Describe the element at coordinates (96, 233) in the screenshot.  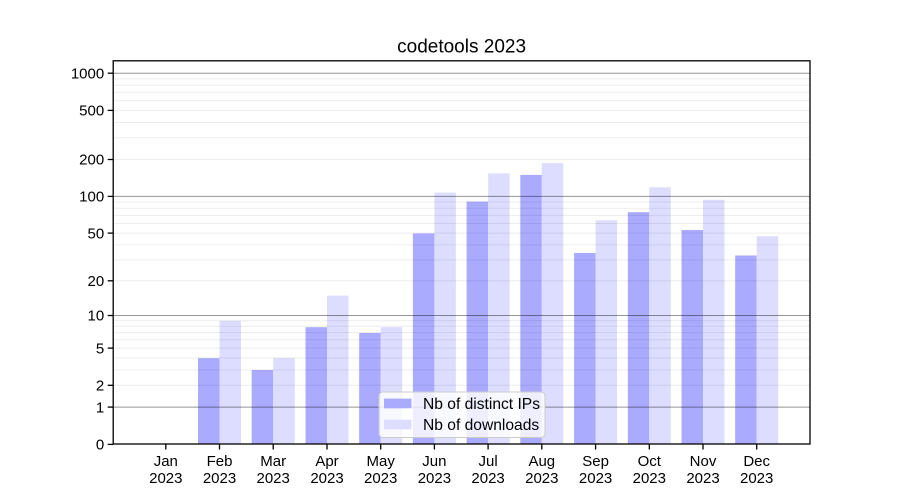
I see `svg-text: 50` at that location.